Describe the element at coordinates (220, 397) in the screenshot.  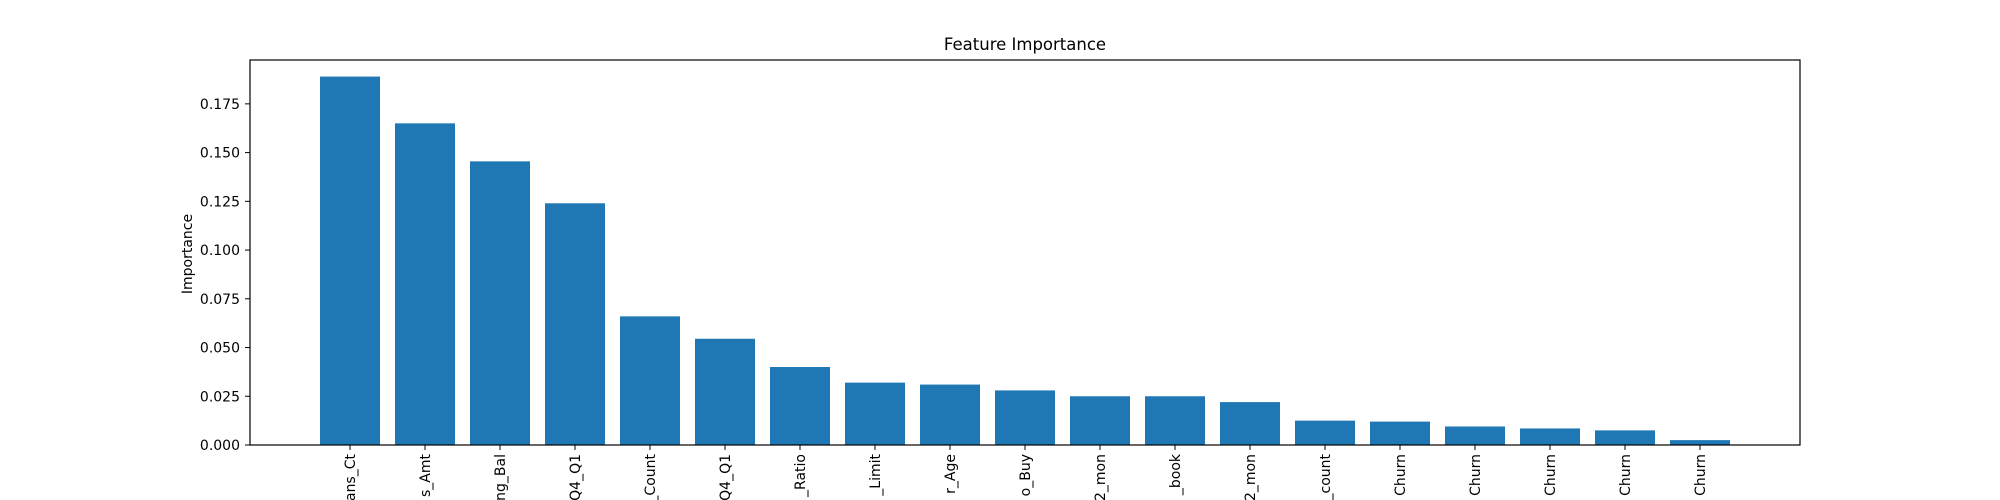
I see `y-tick-label: 0.025` at that location.